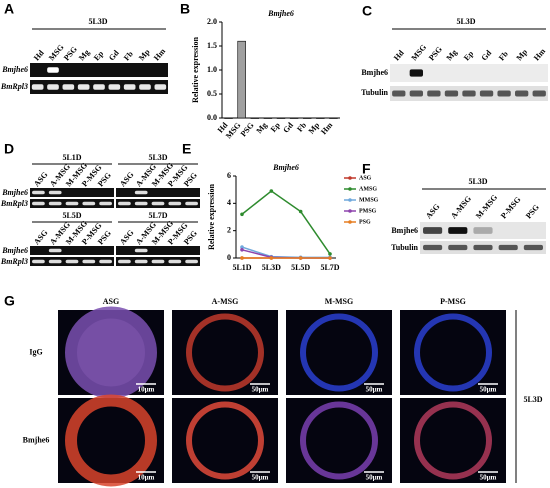  I want to click on lane-label: Mp, so click(144, 54).